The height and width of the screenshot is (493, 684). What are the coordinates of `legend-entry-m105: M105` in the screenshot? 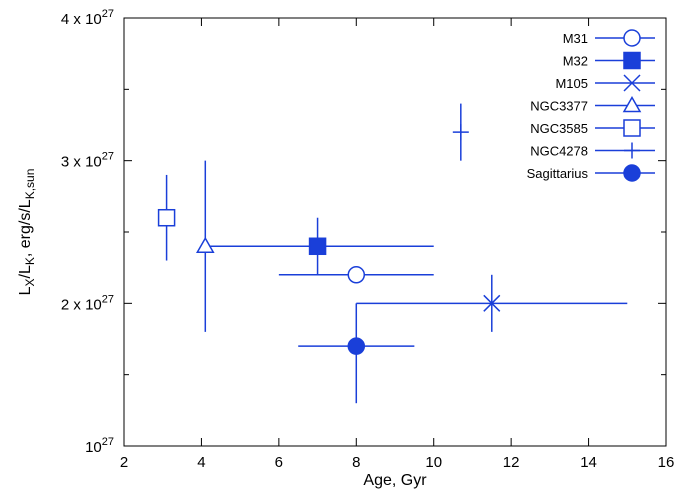 It's located at (605, 83).